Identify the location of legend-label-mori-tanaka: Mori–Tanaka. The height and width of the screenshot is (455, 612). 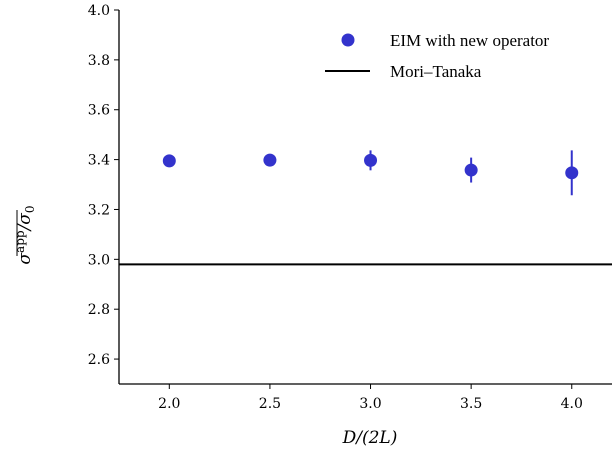
(436, 71).